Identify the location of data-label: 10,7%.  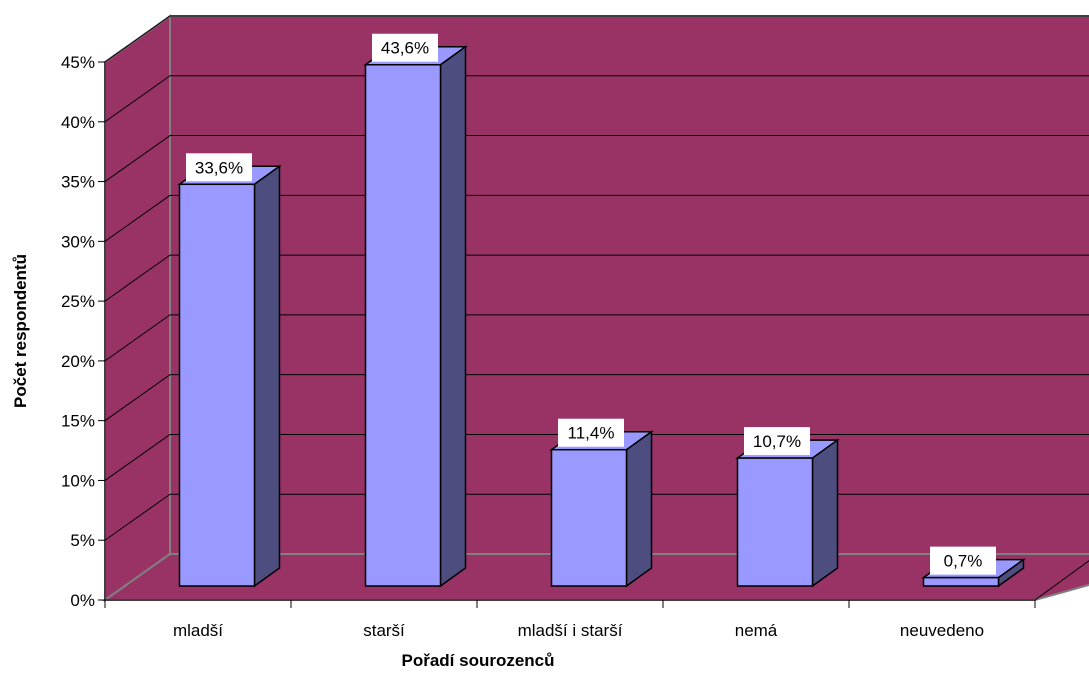
(777, 441).